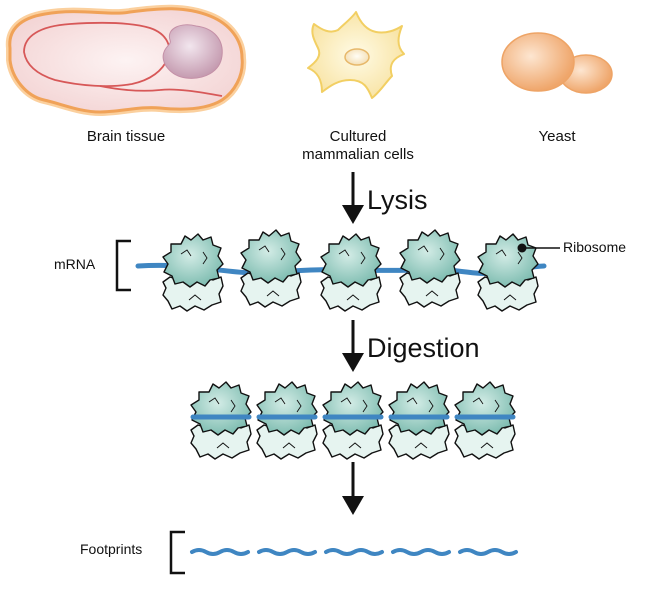  Describe the element at coordinates (75, 264) in the screenshot. I see `label-mrna: mRNA` at that location.